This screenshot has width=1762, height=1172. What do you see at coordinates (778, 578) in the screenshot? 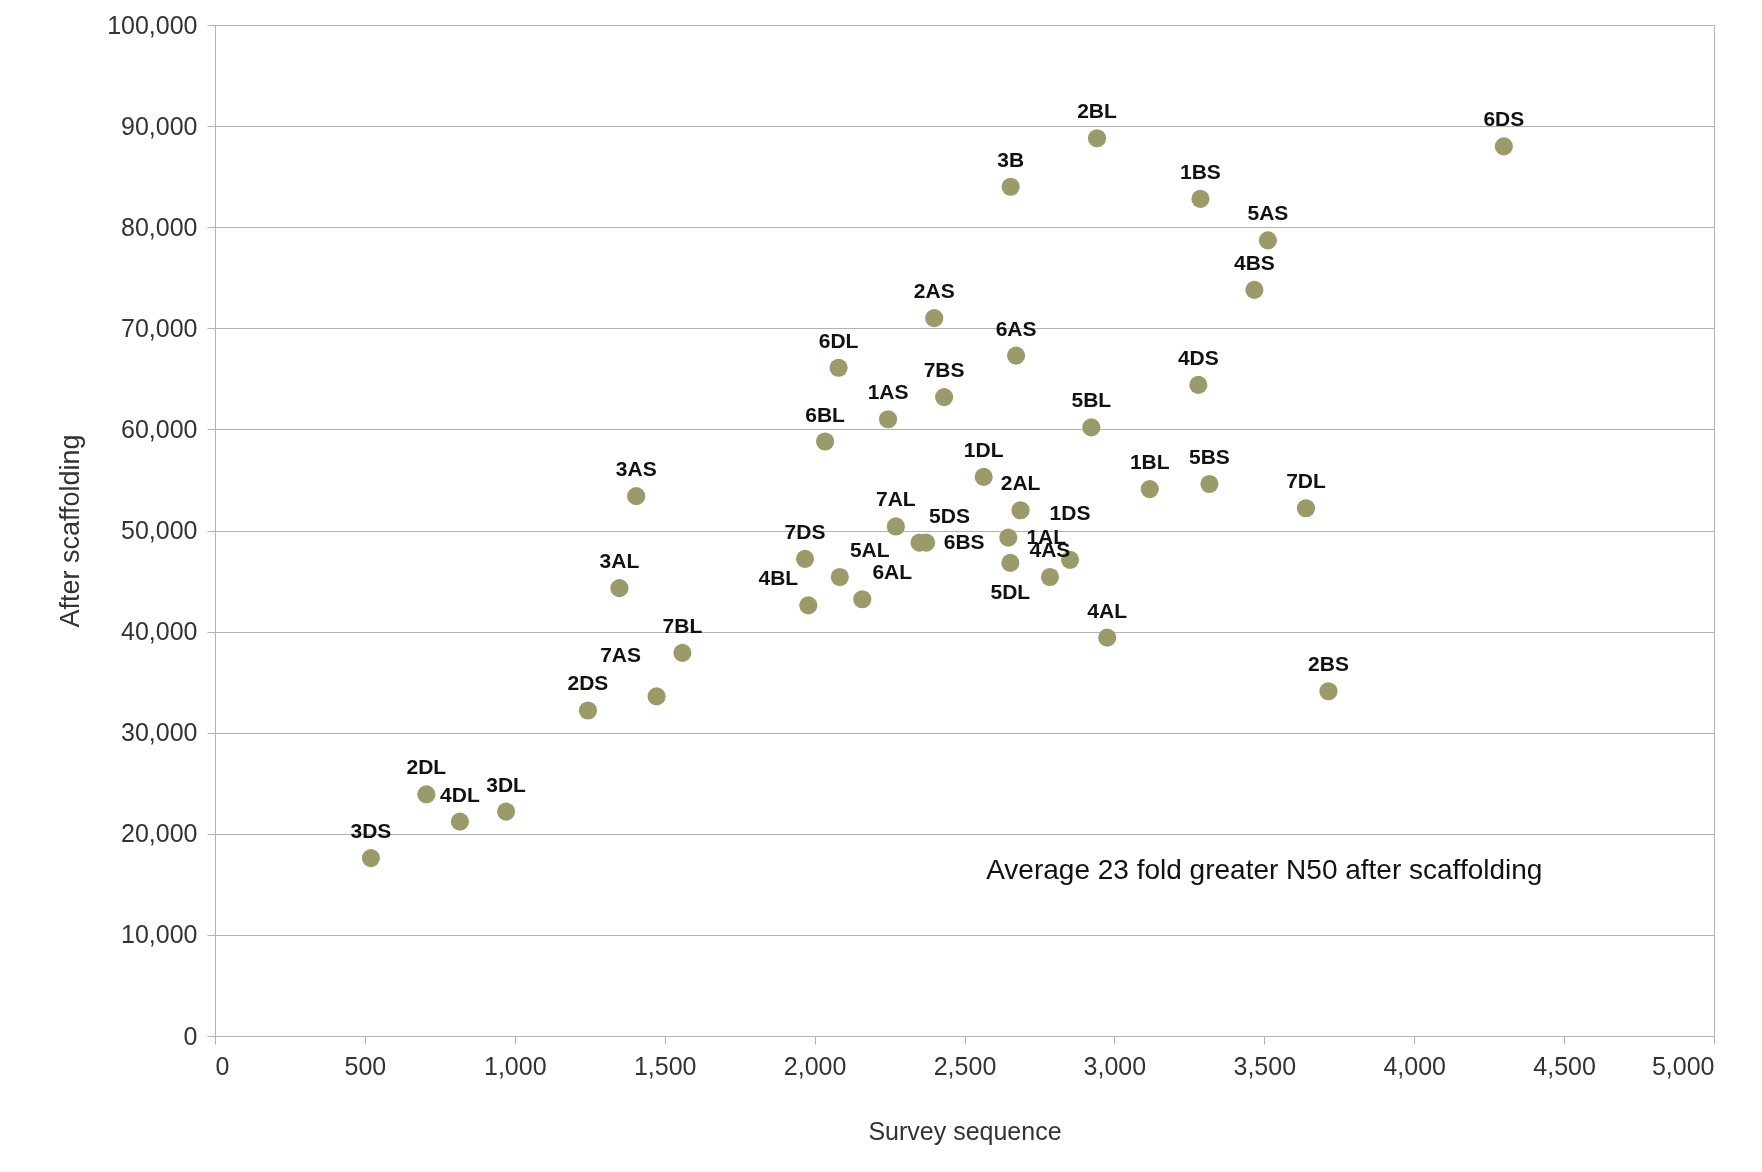
I see `annotation: 4BL` at bounding box center [778, 578].